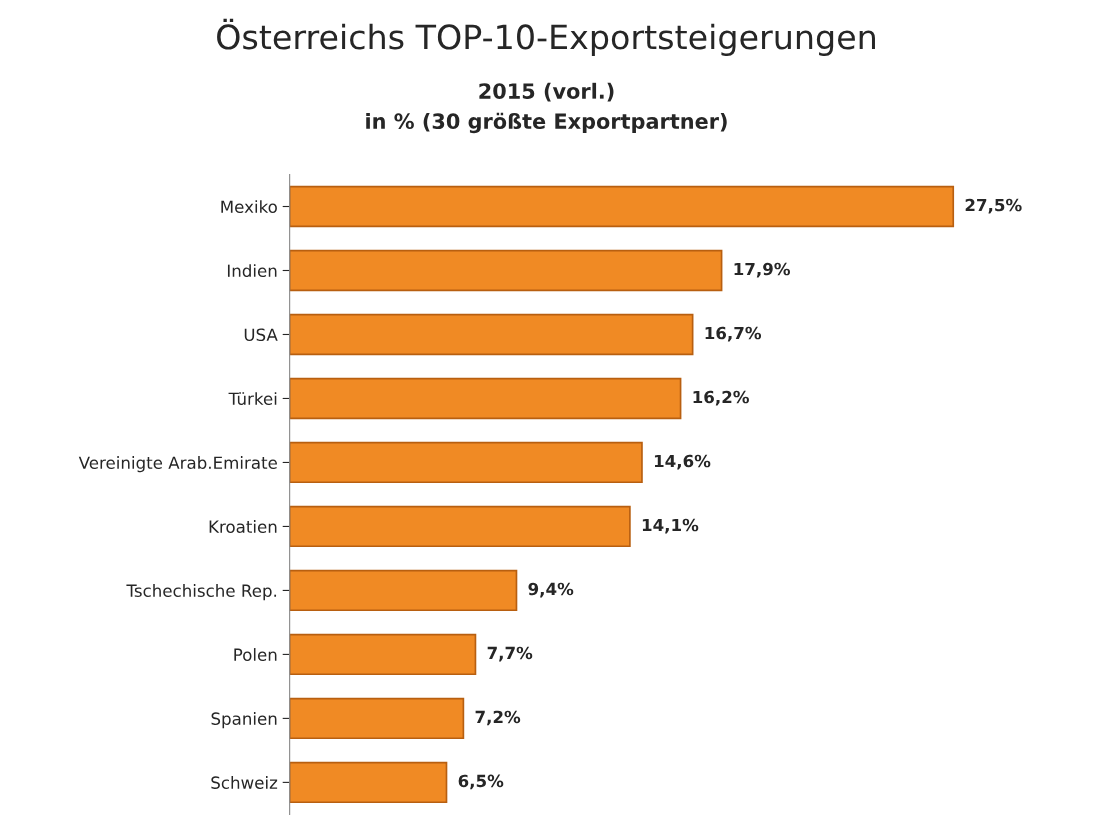 This screenshot has height=831, width=1093. Describe the element at coordinates (721, 398) in the screenshot. I see `data-label: 16,2%` at that location.